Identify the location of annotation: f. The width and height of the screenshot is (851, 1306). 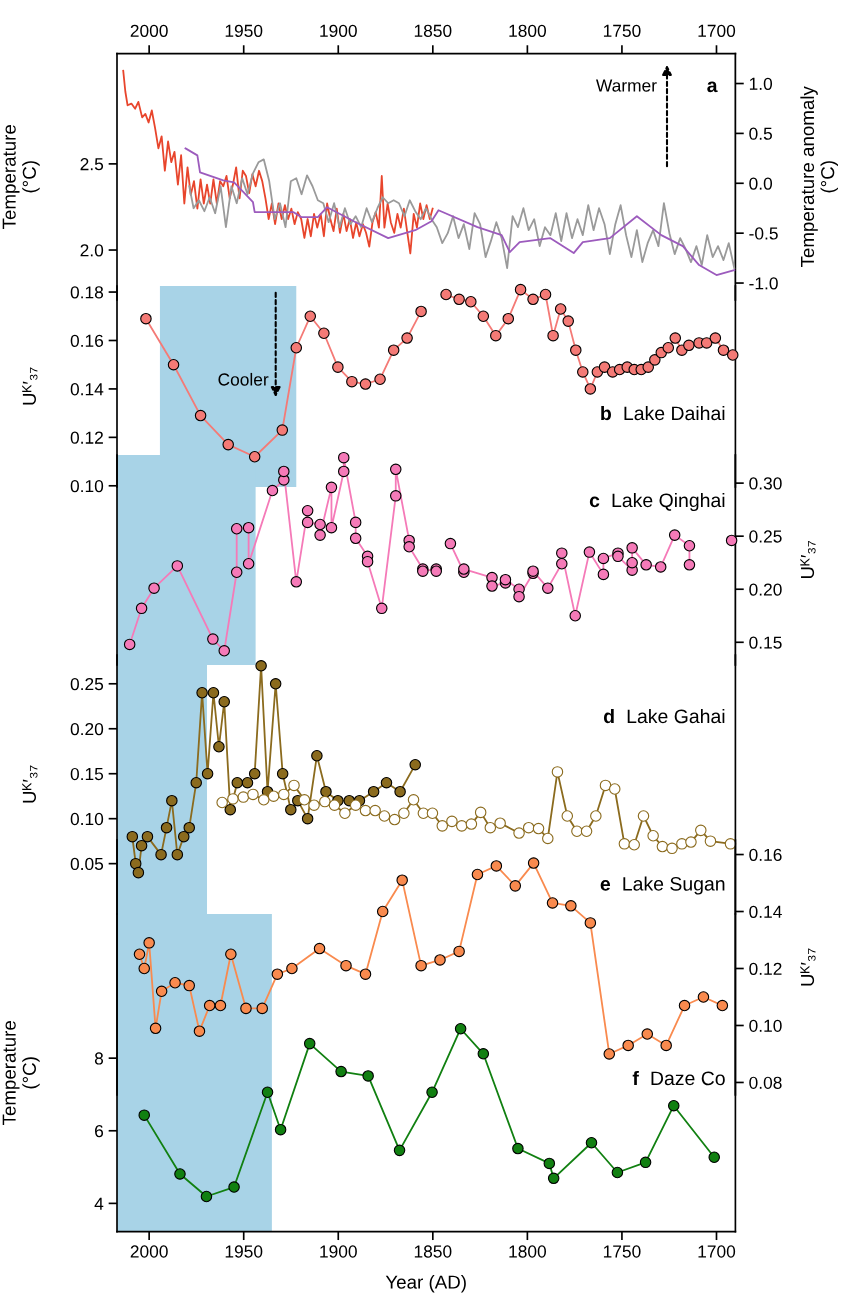
(635, 1078).